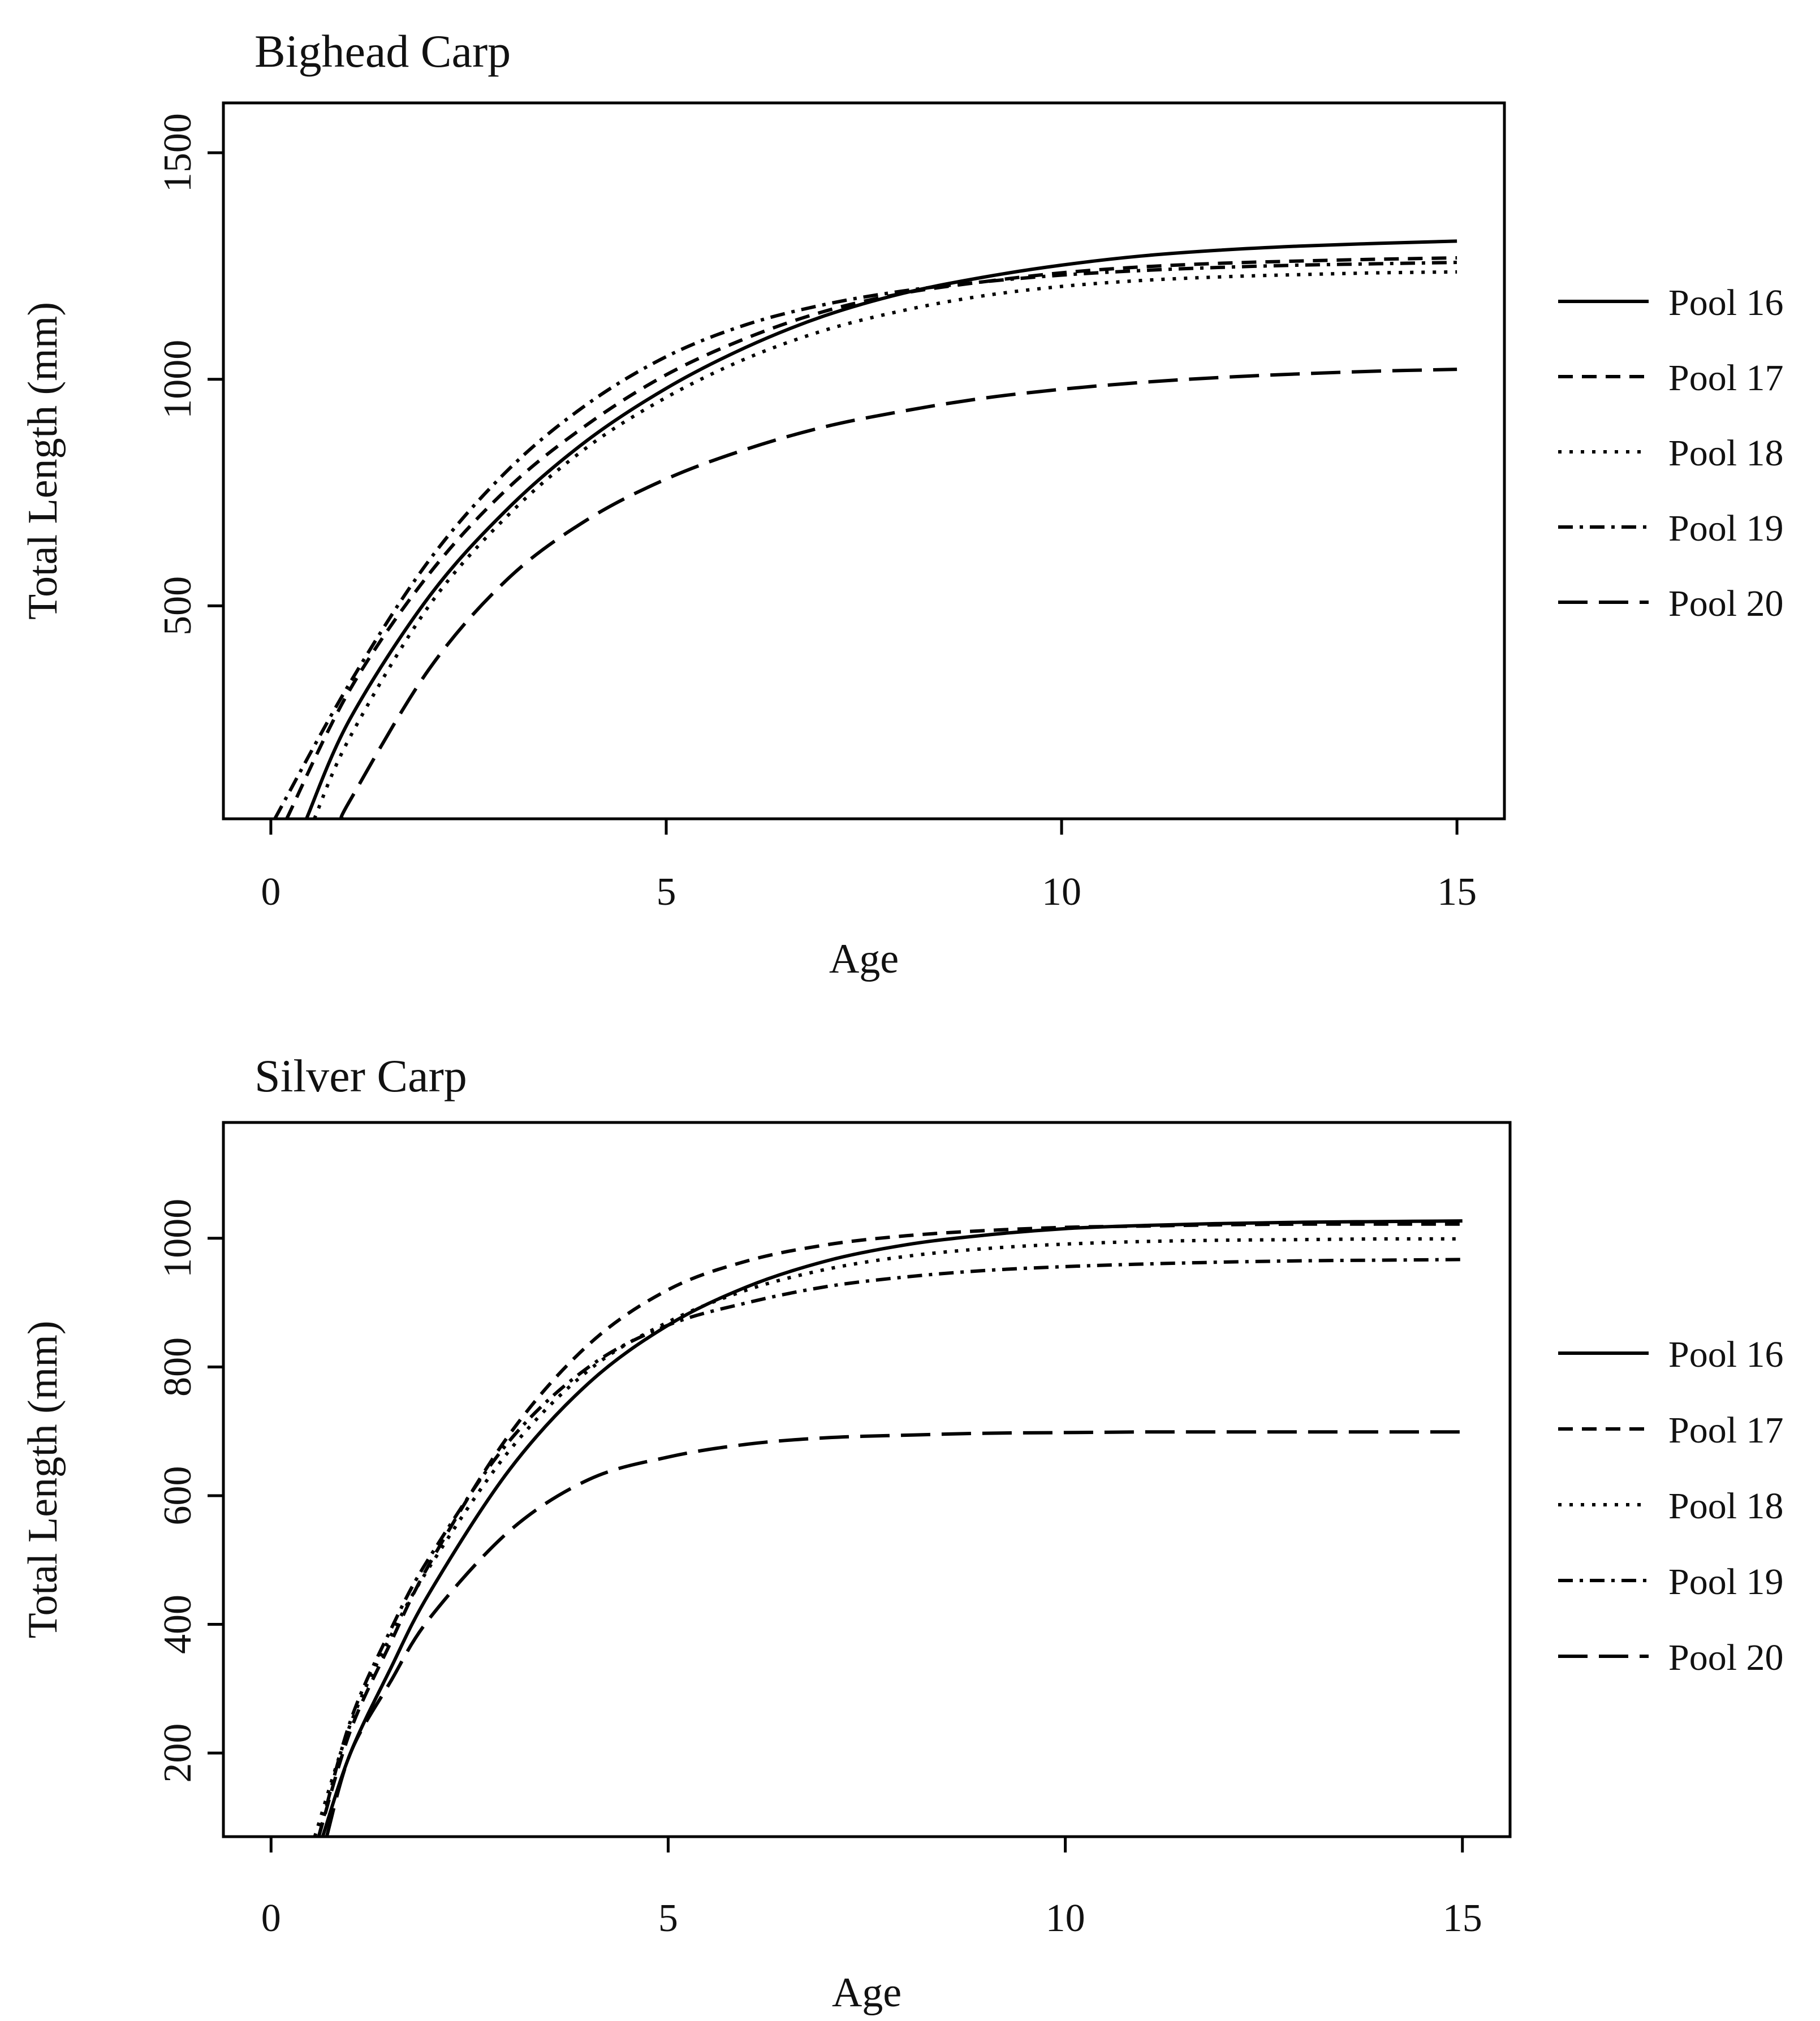 This screenshot has height=2021, width=1820. I want to click on y-tick-label: 800, so click(178, 1367).